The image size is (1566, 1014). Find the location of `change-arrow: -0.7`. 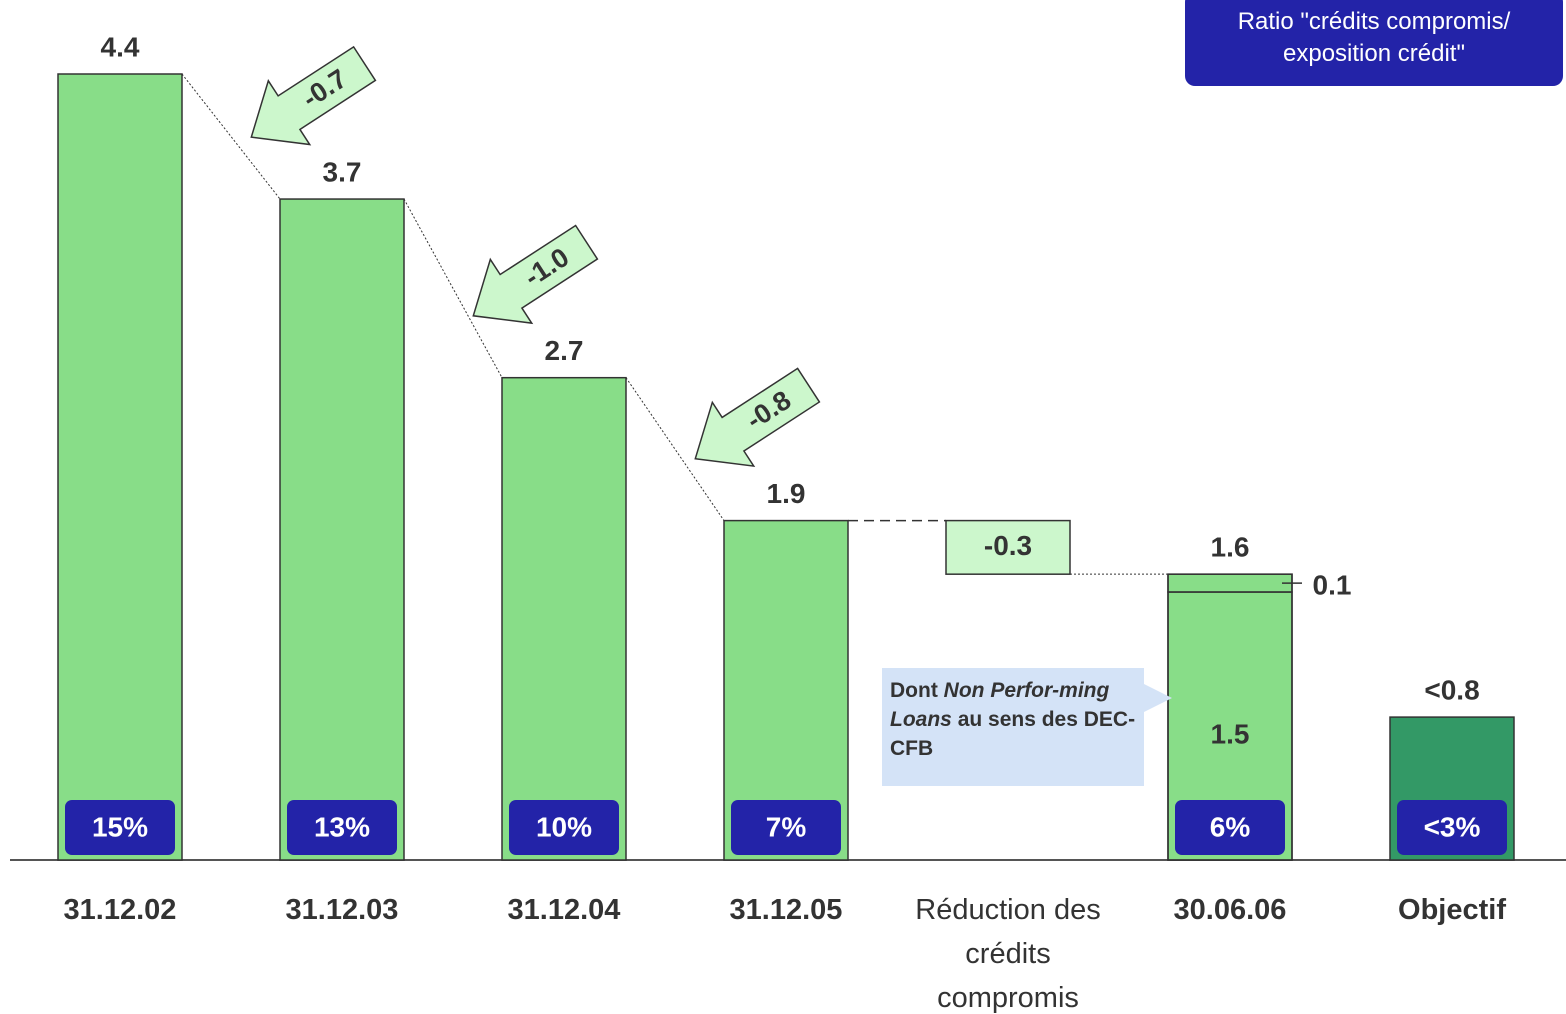

change-arrow: -0.7 is located at coordinates (313, 95).